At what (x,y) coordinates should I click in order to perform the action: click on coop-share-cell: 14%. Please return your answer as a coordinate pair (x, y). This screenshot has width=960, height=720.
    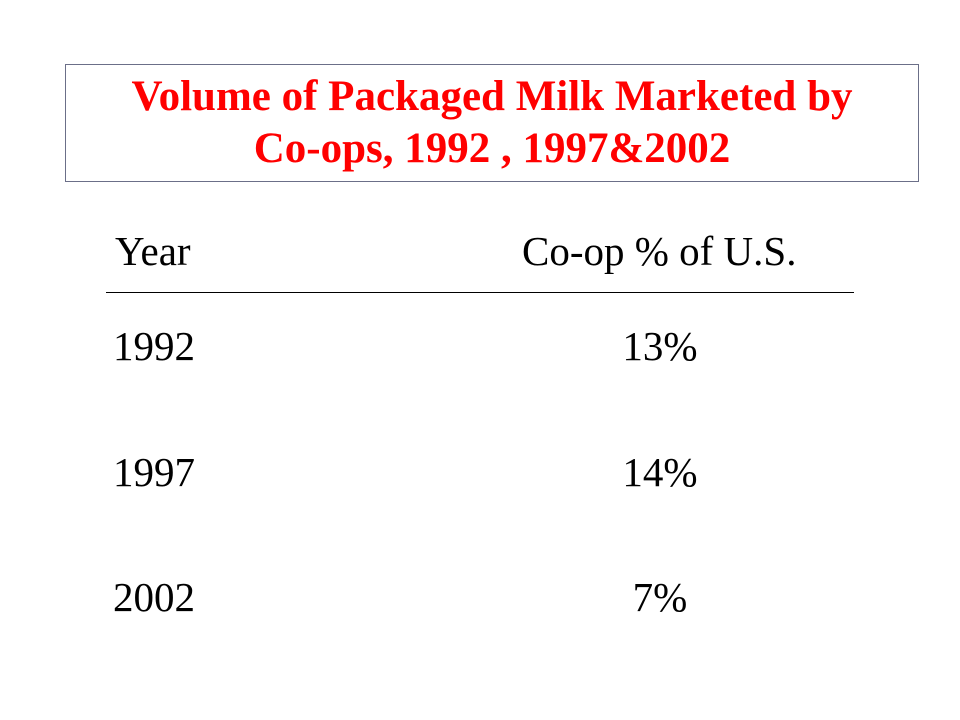
    Looking at the image, I should click on (660, 472).